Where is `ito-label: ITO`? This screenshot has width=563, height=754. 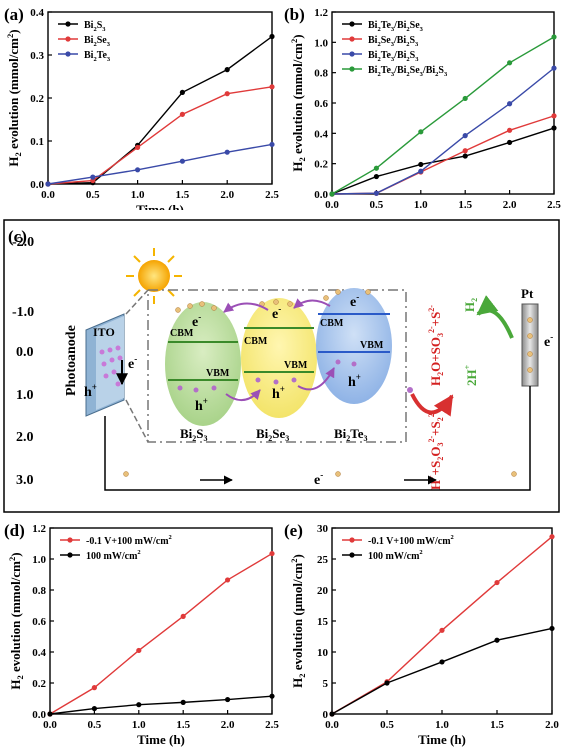 ito-label: ITO is located at coordinates (104, 332).